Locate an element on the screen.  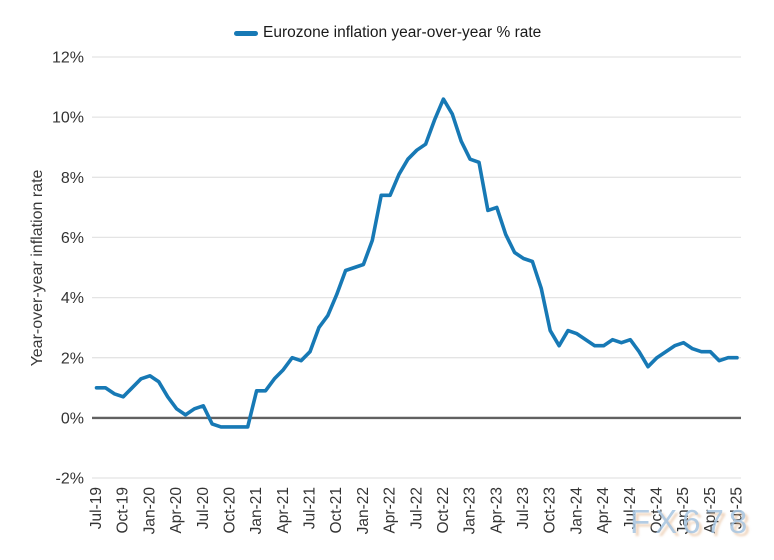
x-tick-label: Jan-21 is located at coordinates (256, 510).